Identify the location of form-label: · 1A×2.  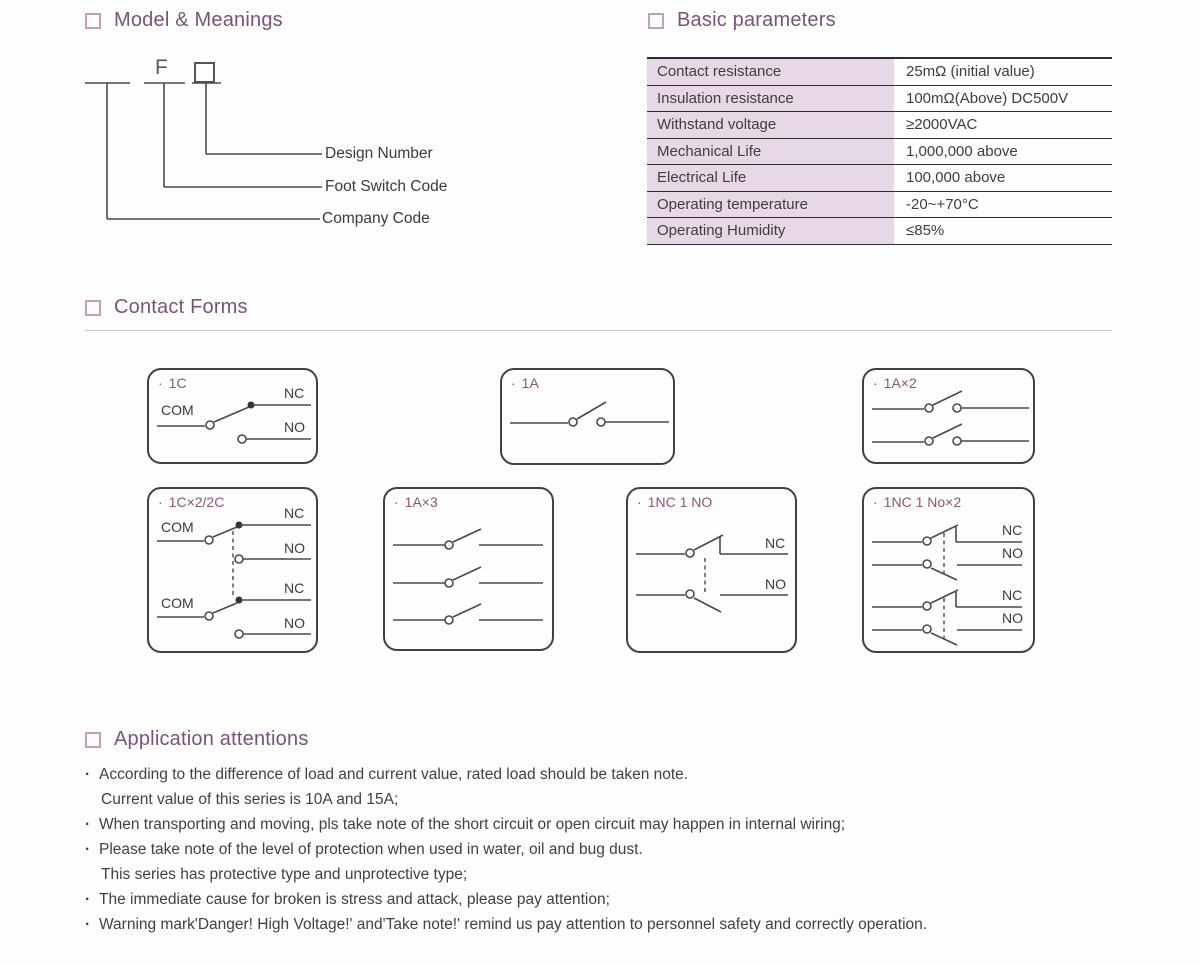
(895, 383).